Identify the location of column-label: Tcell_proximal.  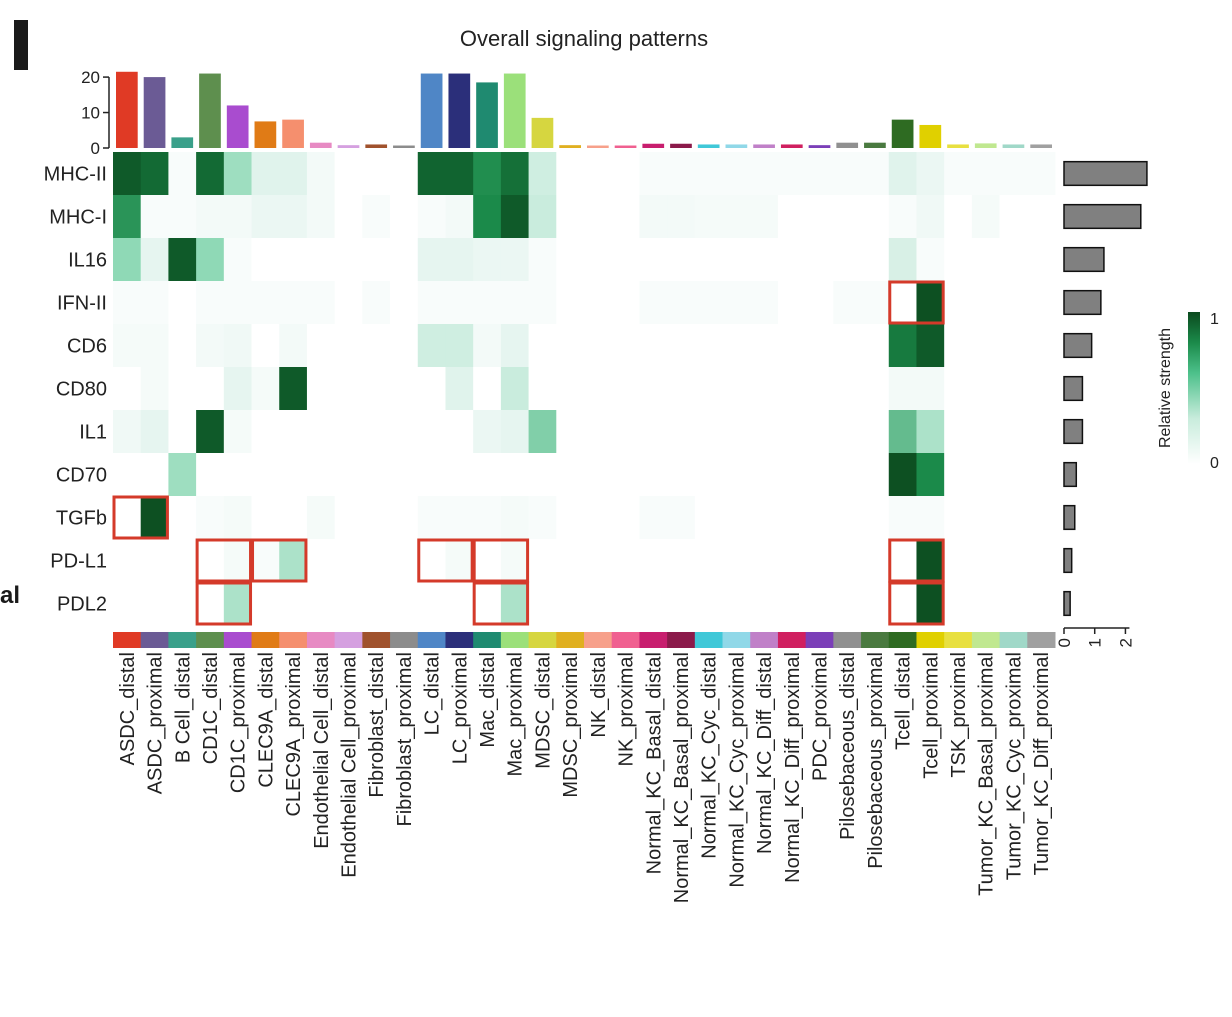
(931, 715).